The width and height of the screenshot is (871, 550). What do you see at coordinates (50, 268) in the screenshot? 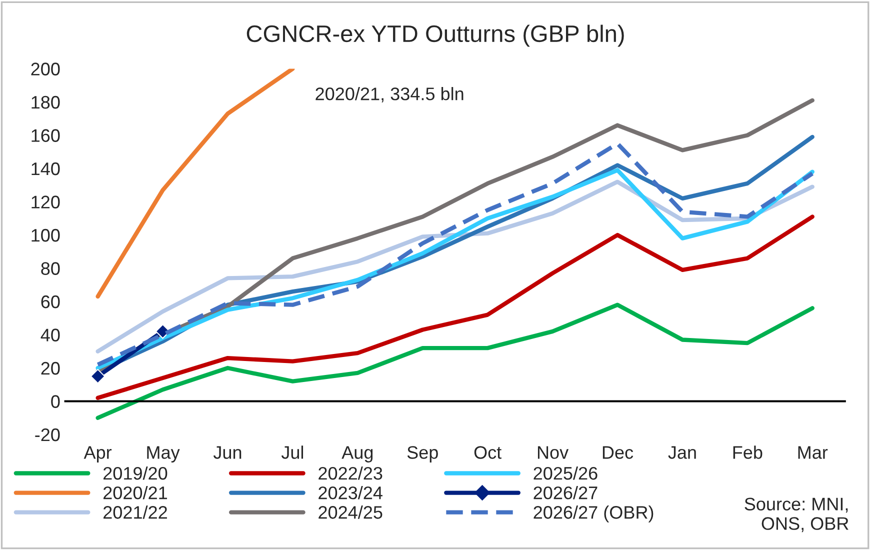
I see `y-tick-label: 80` at bounding box center [50, 268].